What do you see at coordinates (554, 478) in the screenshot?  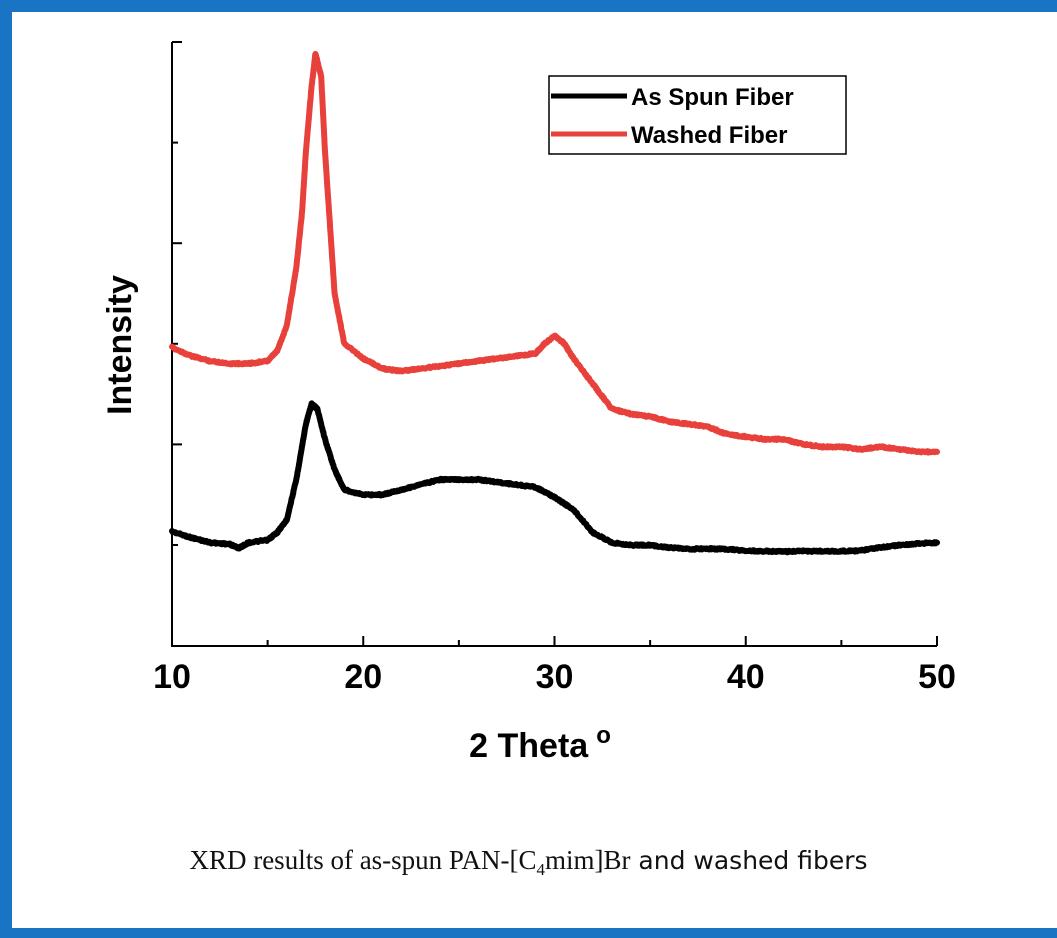 I see `series-line-as-spun` at bounding box center [554, 478].